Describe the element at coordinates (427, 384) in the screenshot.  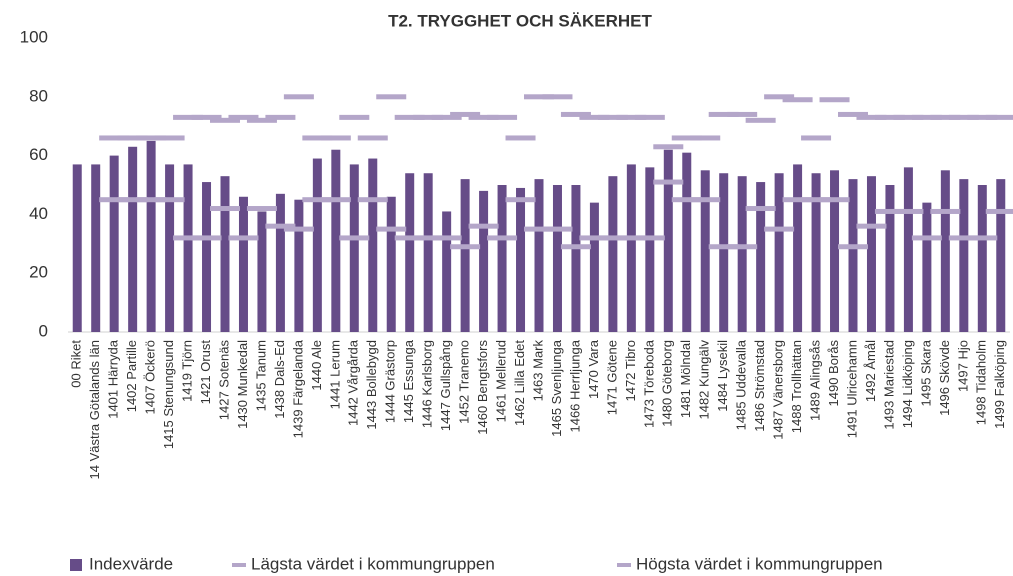
I see `x-tick-label: 1446 Karlsborg` at that location.